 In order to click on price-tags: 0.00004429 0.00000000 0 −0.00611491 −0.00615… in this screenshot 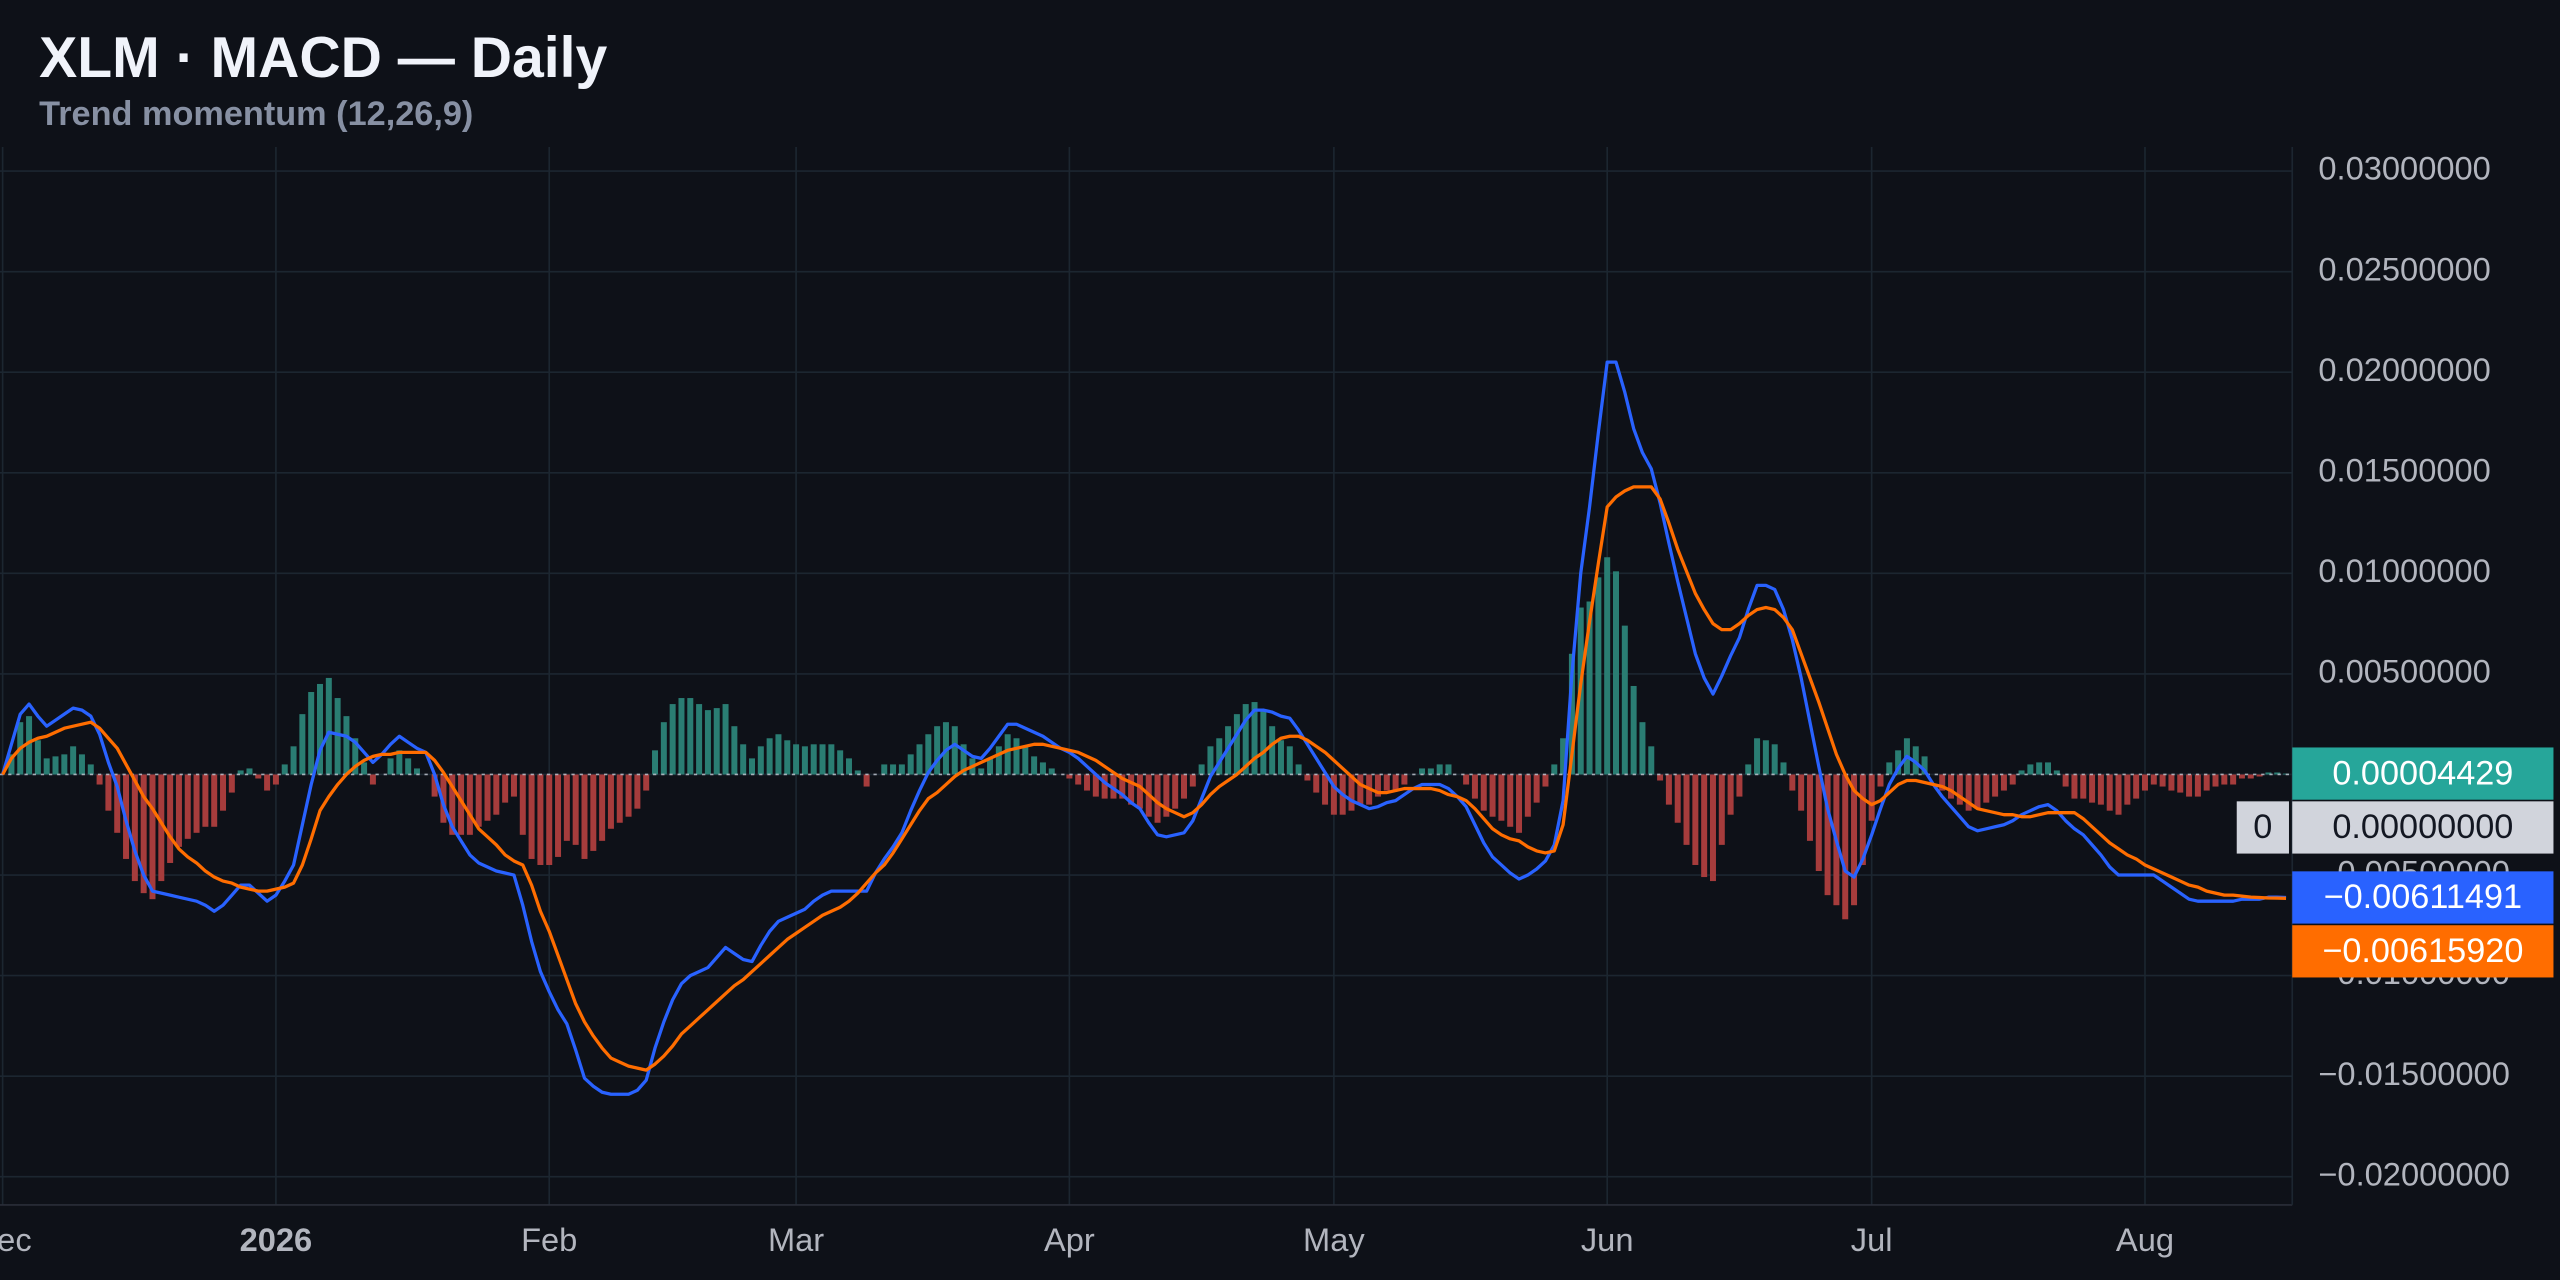, I will do `click(2395, 862)`.